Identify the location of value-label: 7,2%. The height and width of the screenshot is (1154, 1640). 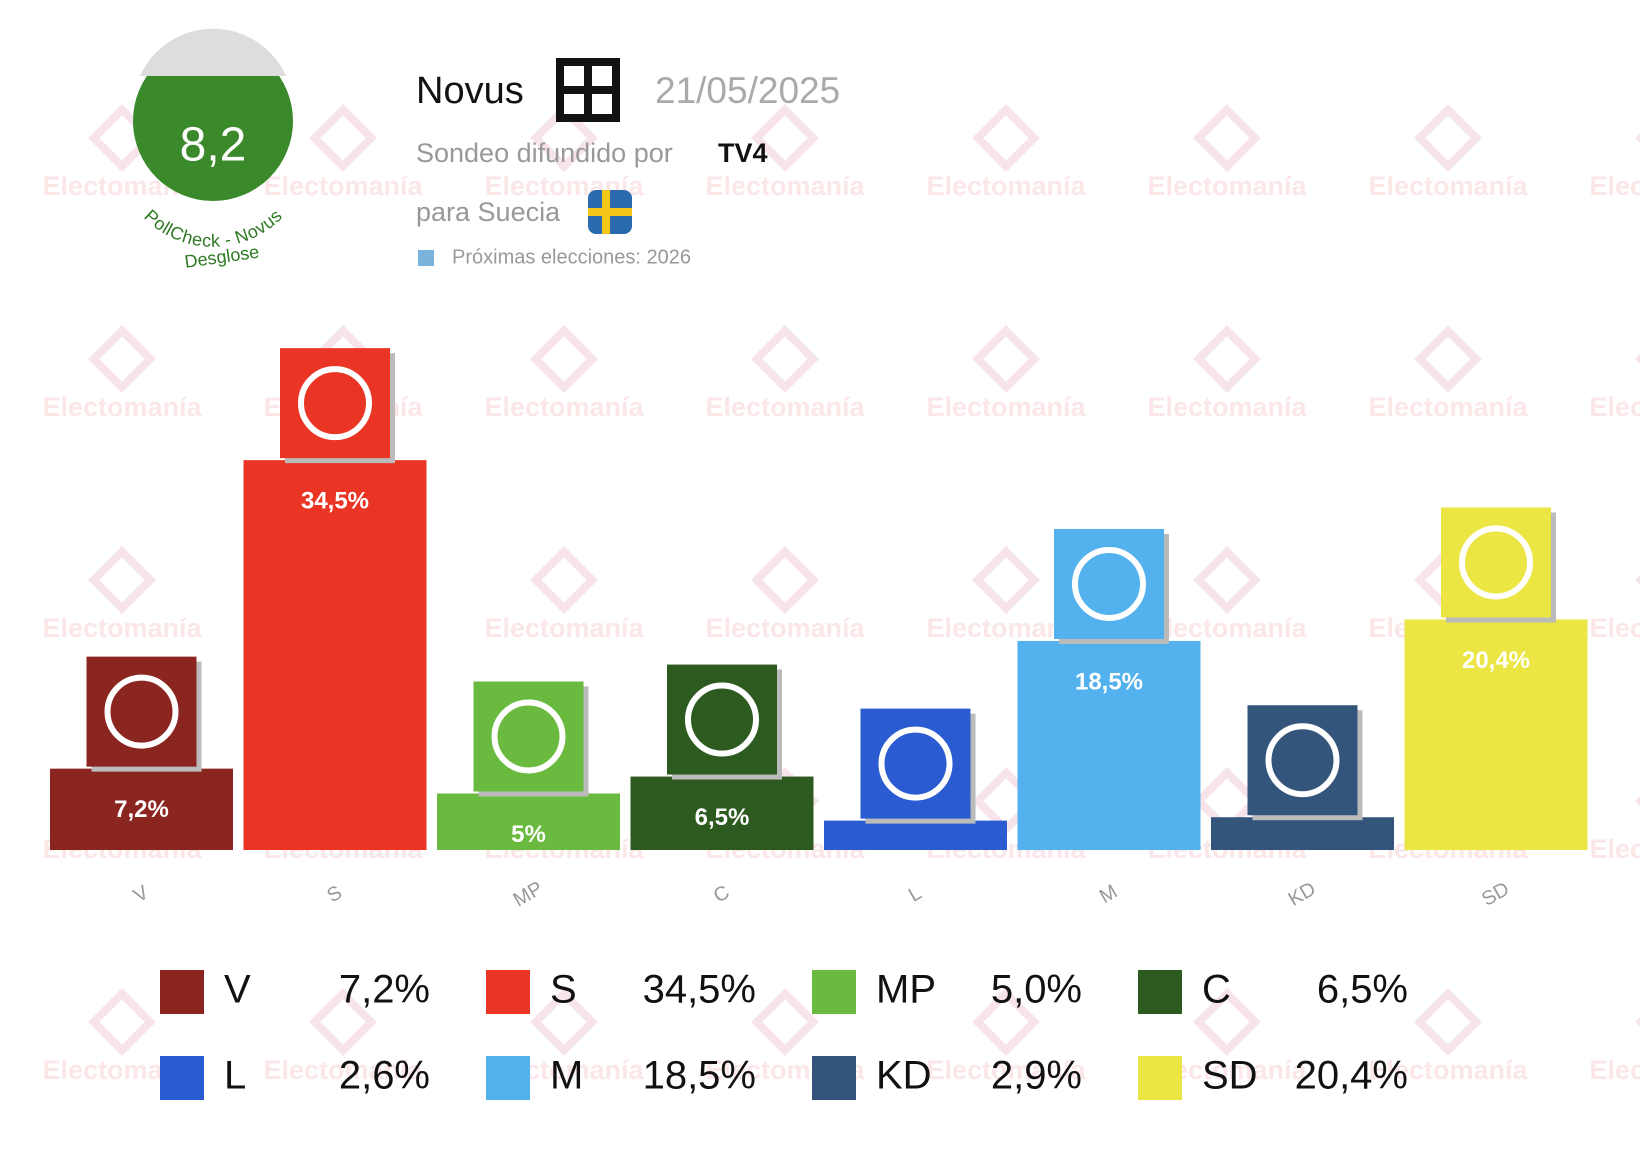
(141, 809).